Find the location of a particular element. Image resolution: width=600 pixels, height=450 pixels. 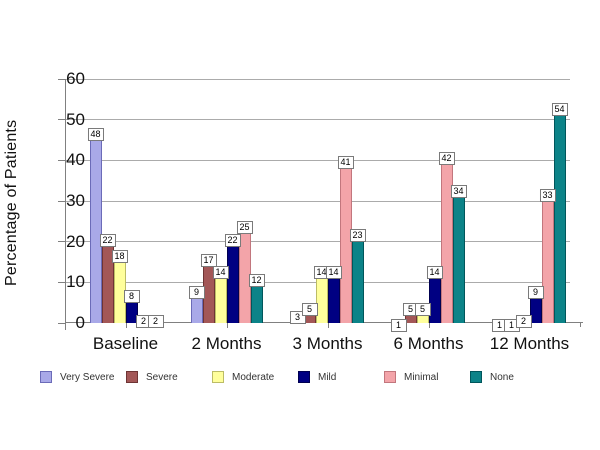

bar-group: 9 17 14 22 25 12 is located at coordinates (226, 201).